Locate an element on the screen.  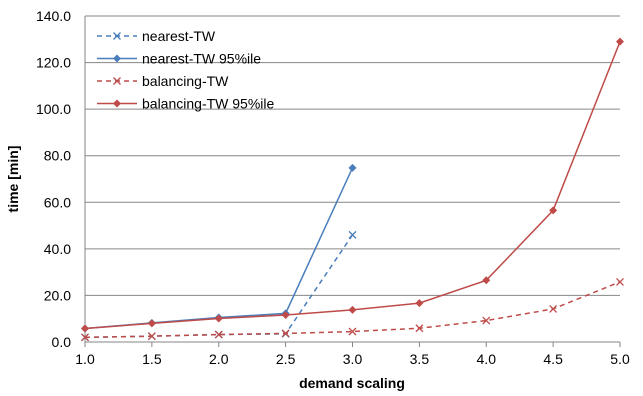
y-tick-label: 140.0 is located at coordinates (53, 16).